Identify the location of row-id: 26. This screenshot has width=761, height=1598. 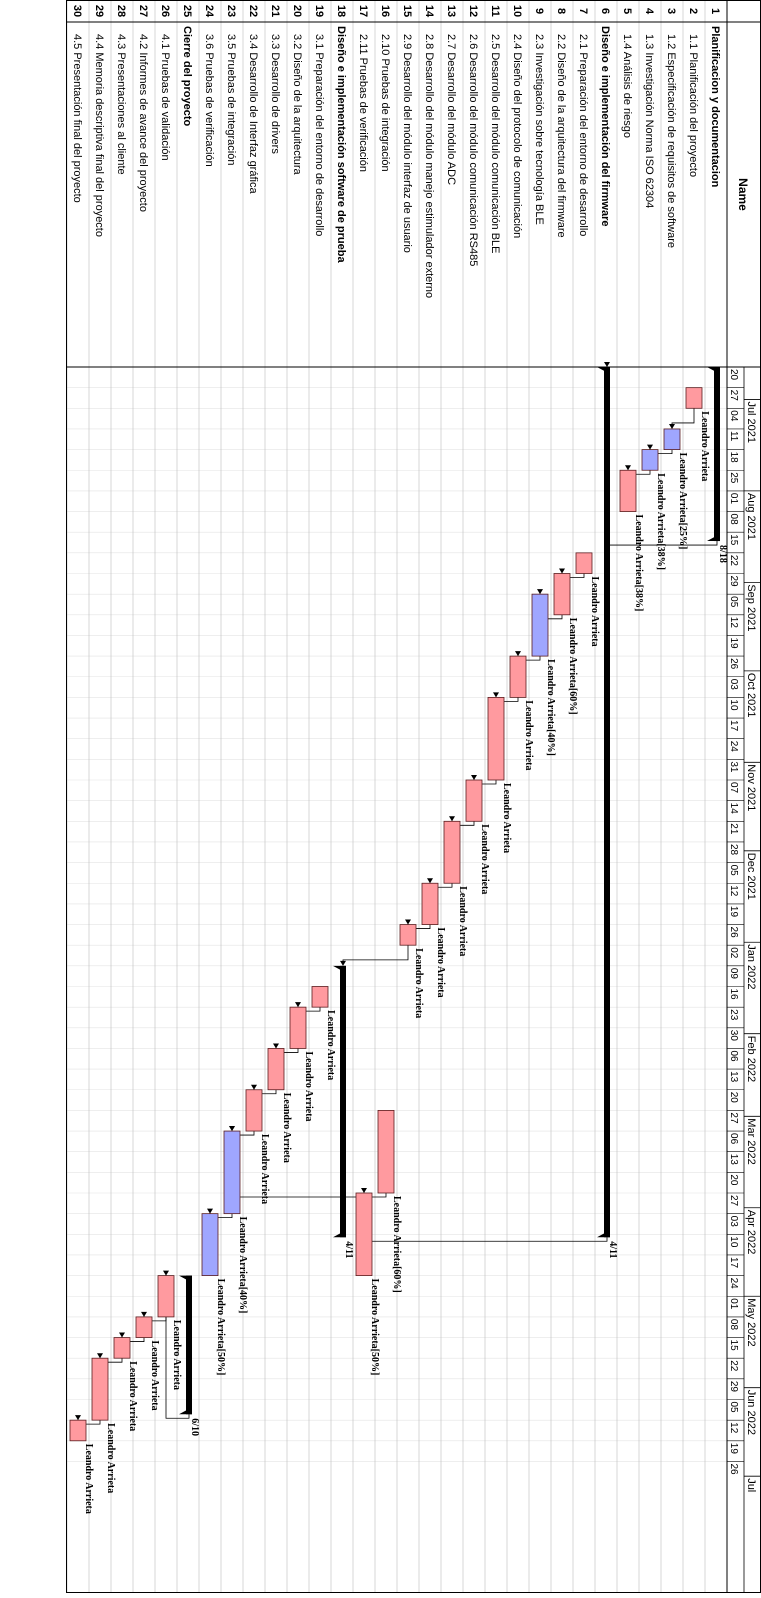
(165, 11).